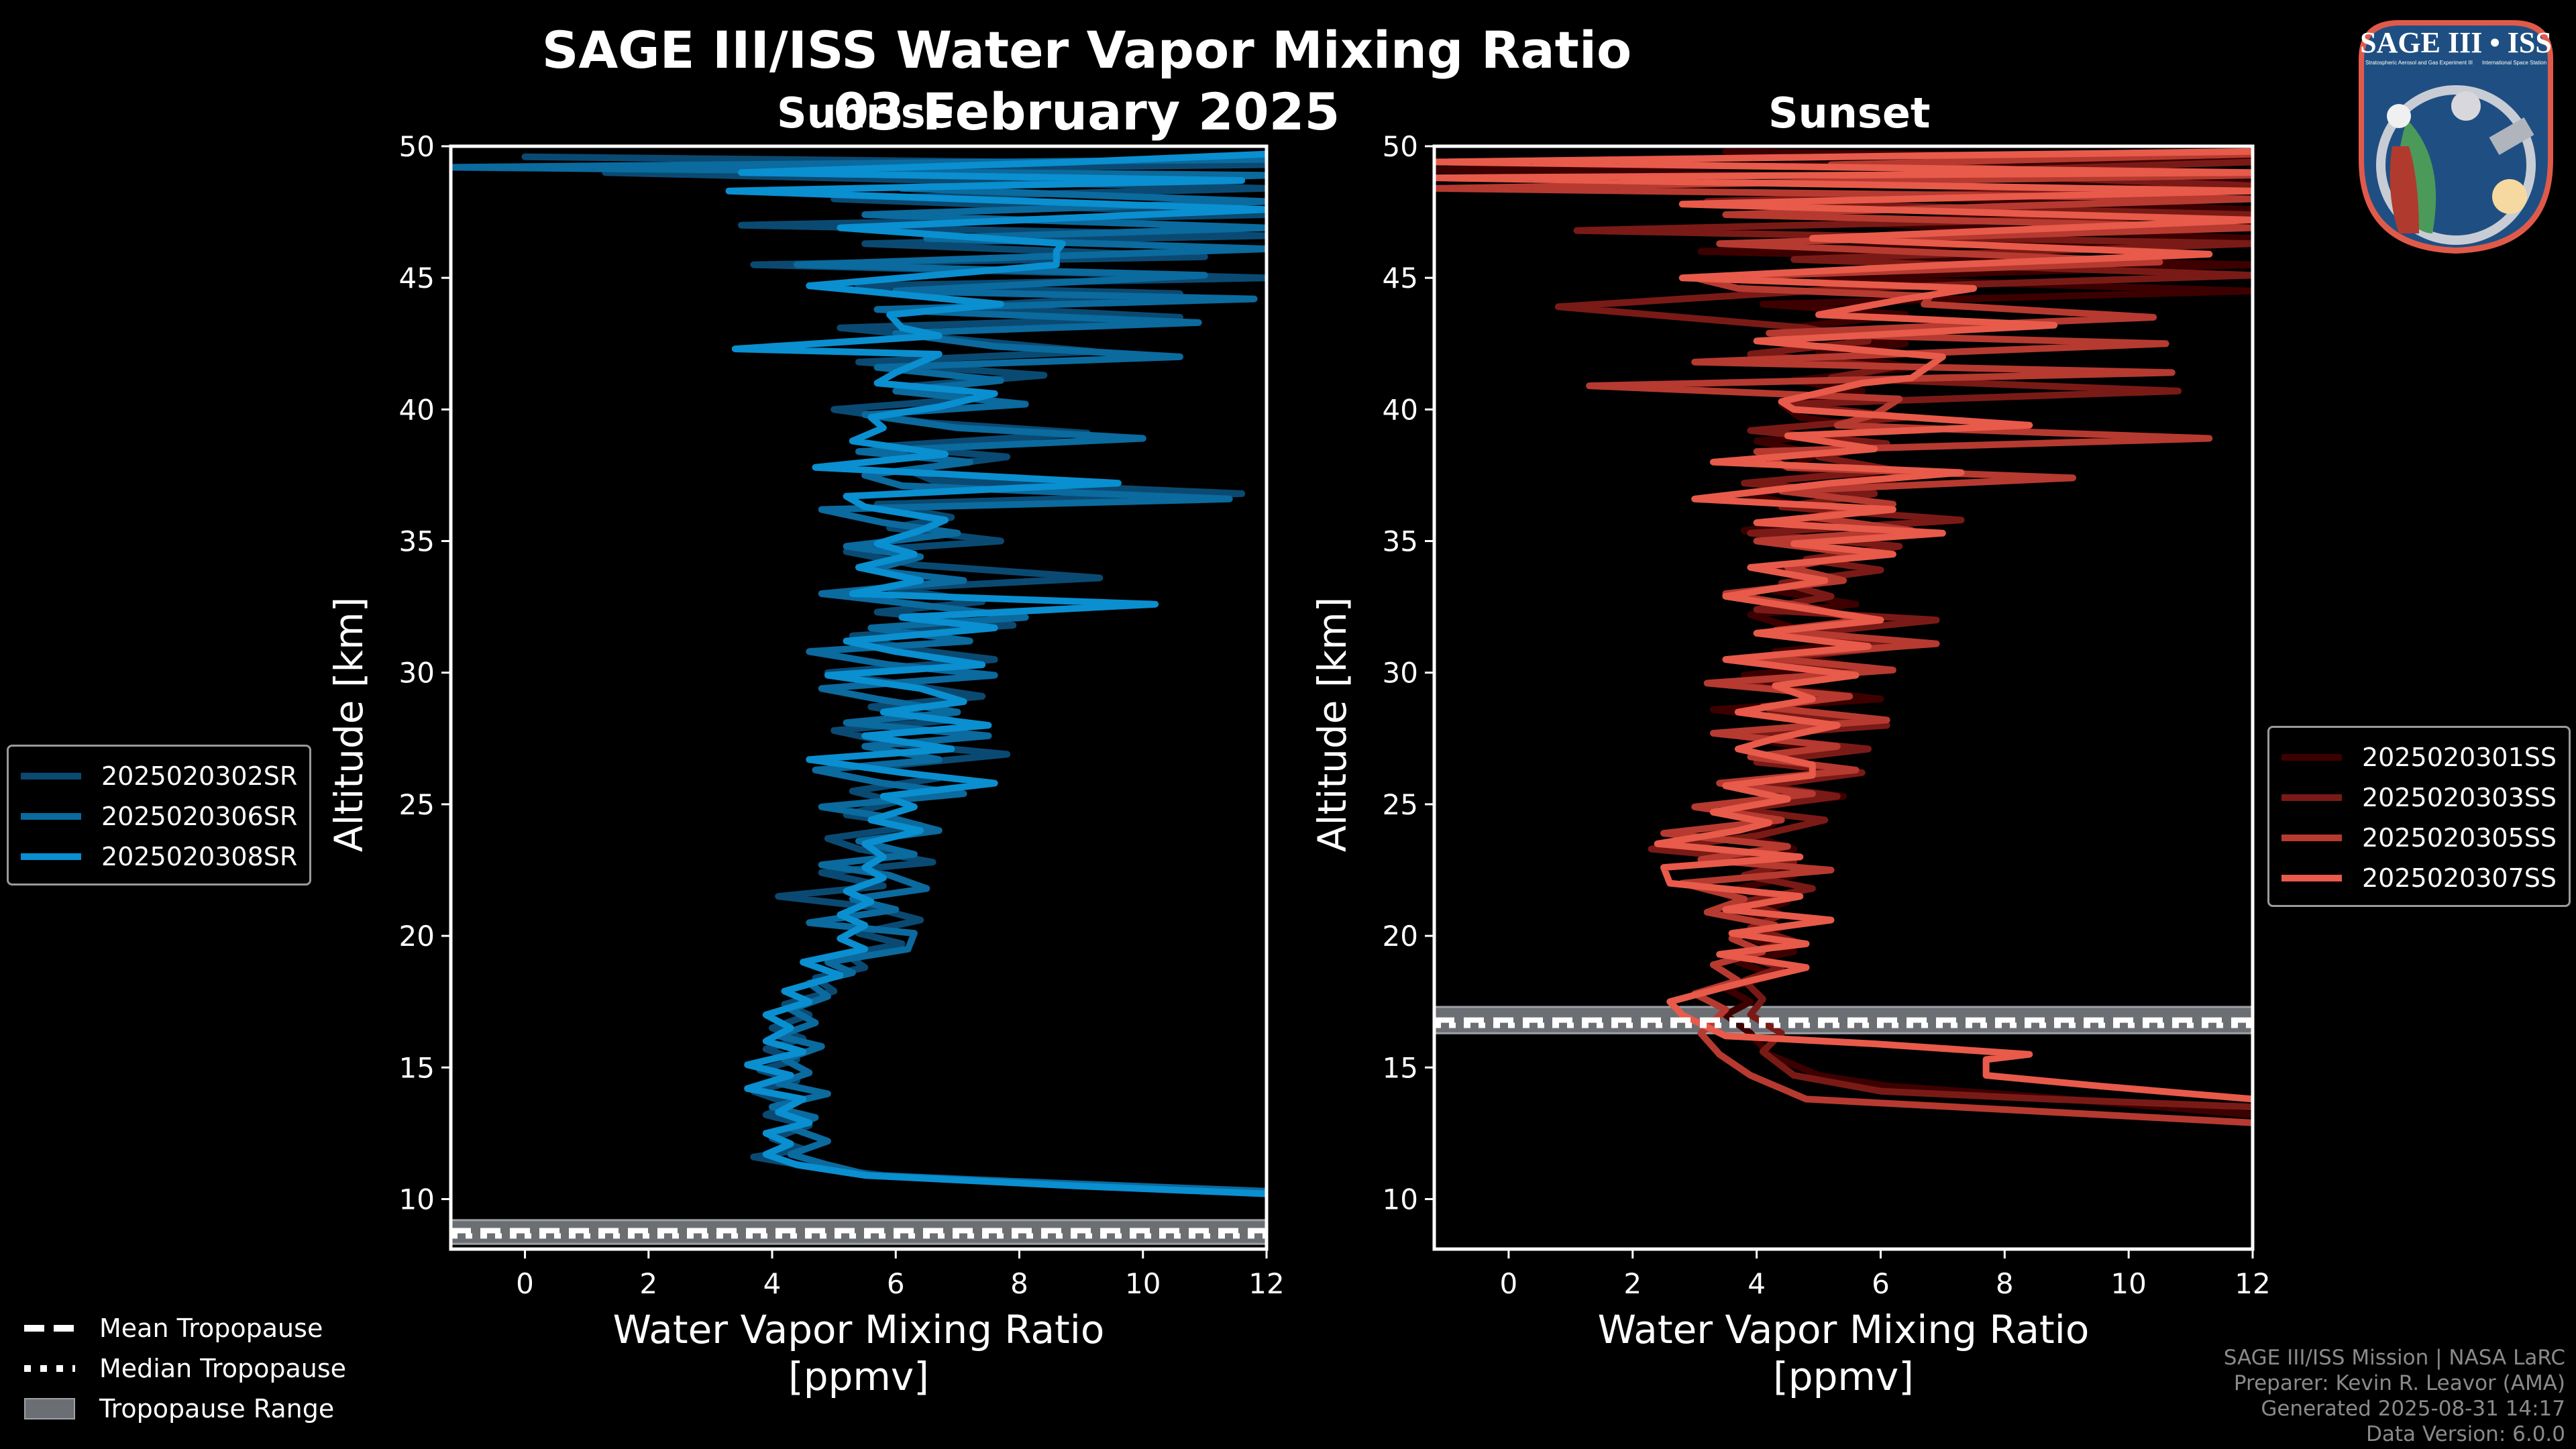 The height and width of the screenshot is (1449, 2576). What do you see at coordinates (2459, 838) in the screenshot?
I see `legend-label: 2025020305SS` at bounding box center [2459, 838].